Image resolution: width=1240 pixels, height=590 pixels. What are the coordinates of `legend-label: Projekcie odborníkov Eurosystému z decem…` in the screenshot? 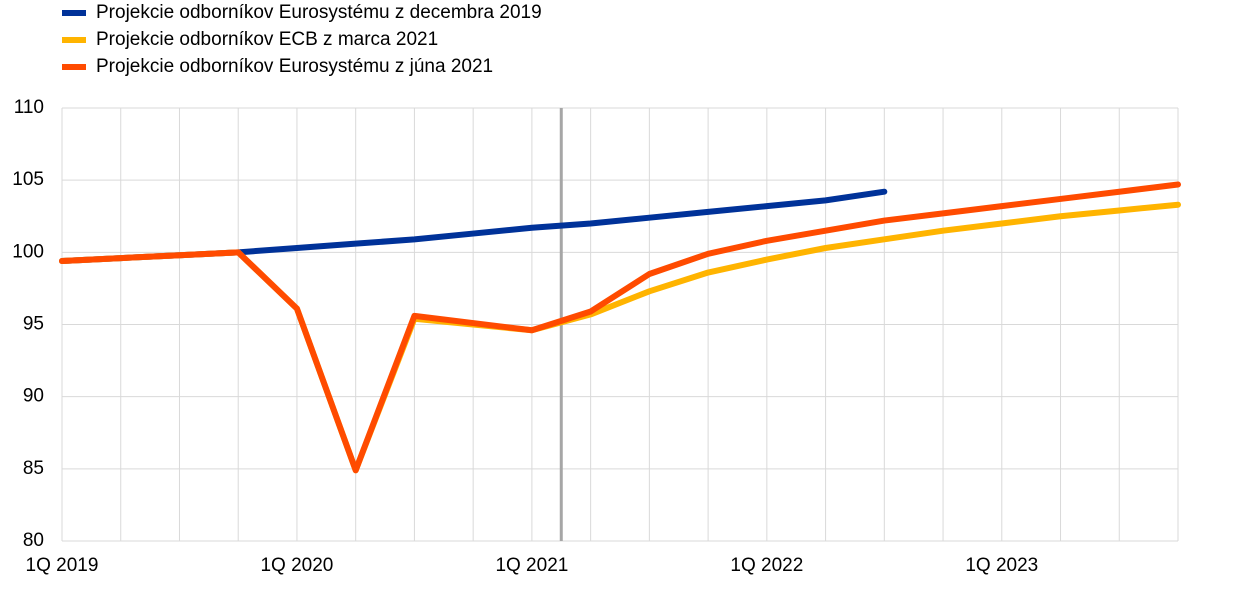 It's located at (319, 12).